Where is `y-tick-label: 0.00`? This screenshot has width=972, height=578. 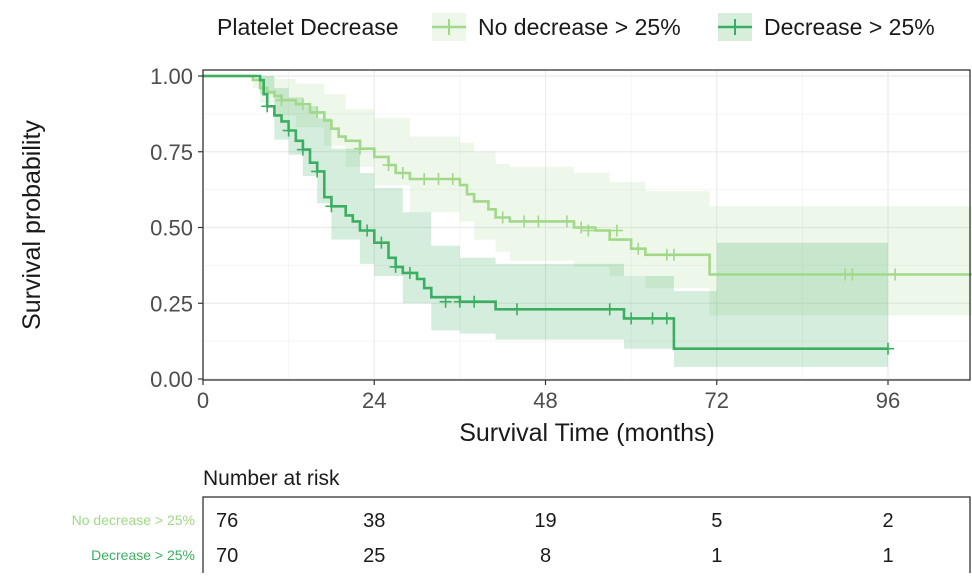
y-tick-label: 0.00 is located at coordinates (171, 379).